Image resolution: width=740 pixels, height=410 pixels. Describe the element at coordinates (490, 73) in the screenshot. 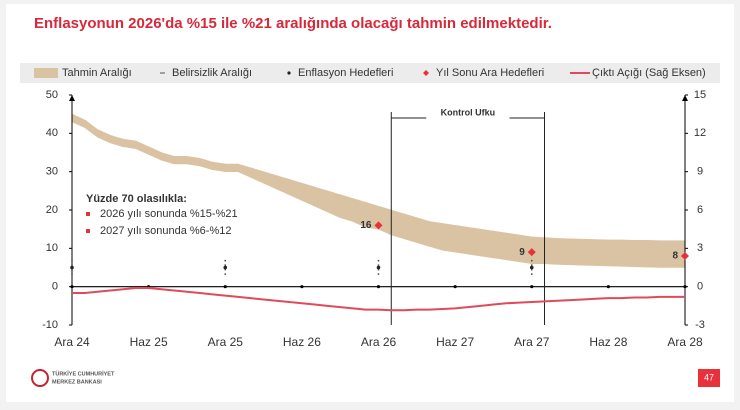

I see `legend-label: Yıl Sonu Ara Hedefleri` at that location.